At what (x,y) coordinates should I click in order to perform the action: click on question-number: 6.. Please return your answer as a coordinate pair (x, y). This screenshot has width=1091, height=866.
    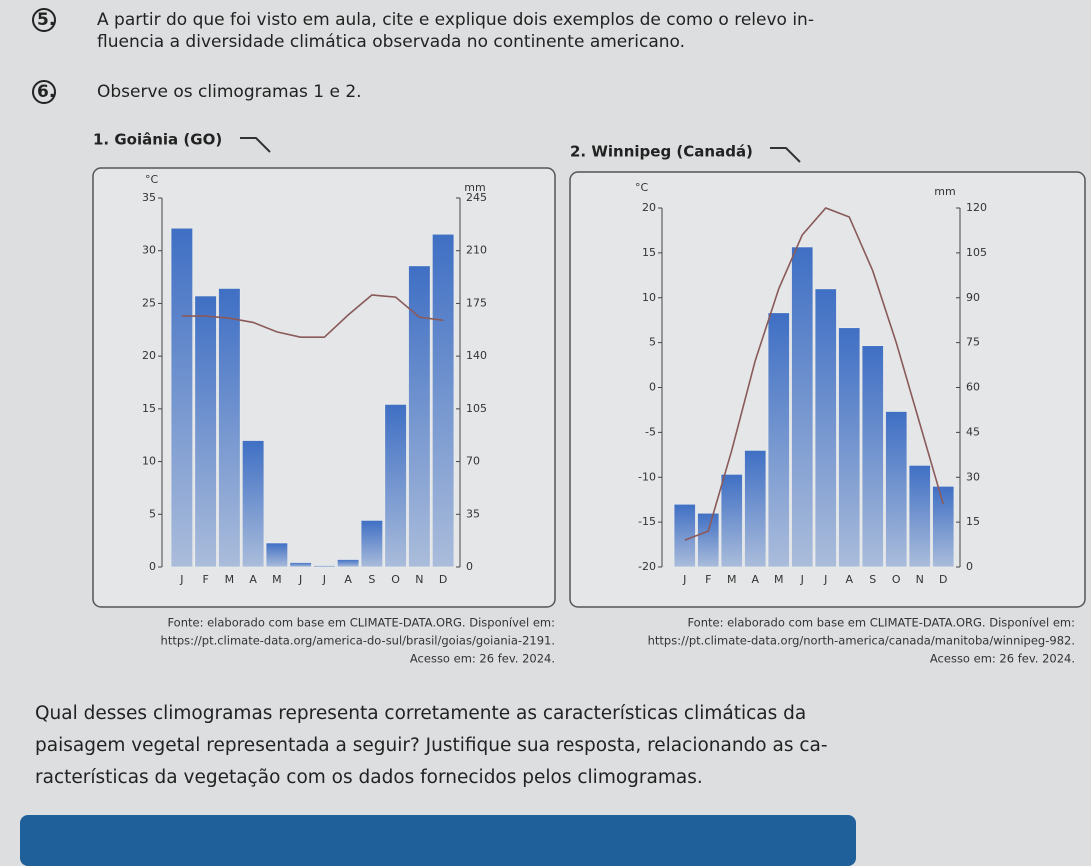
    Looking at the image, I should click on (46, 92).